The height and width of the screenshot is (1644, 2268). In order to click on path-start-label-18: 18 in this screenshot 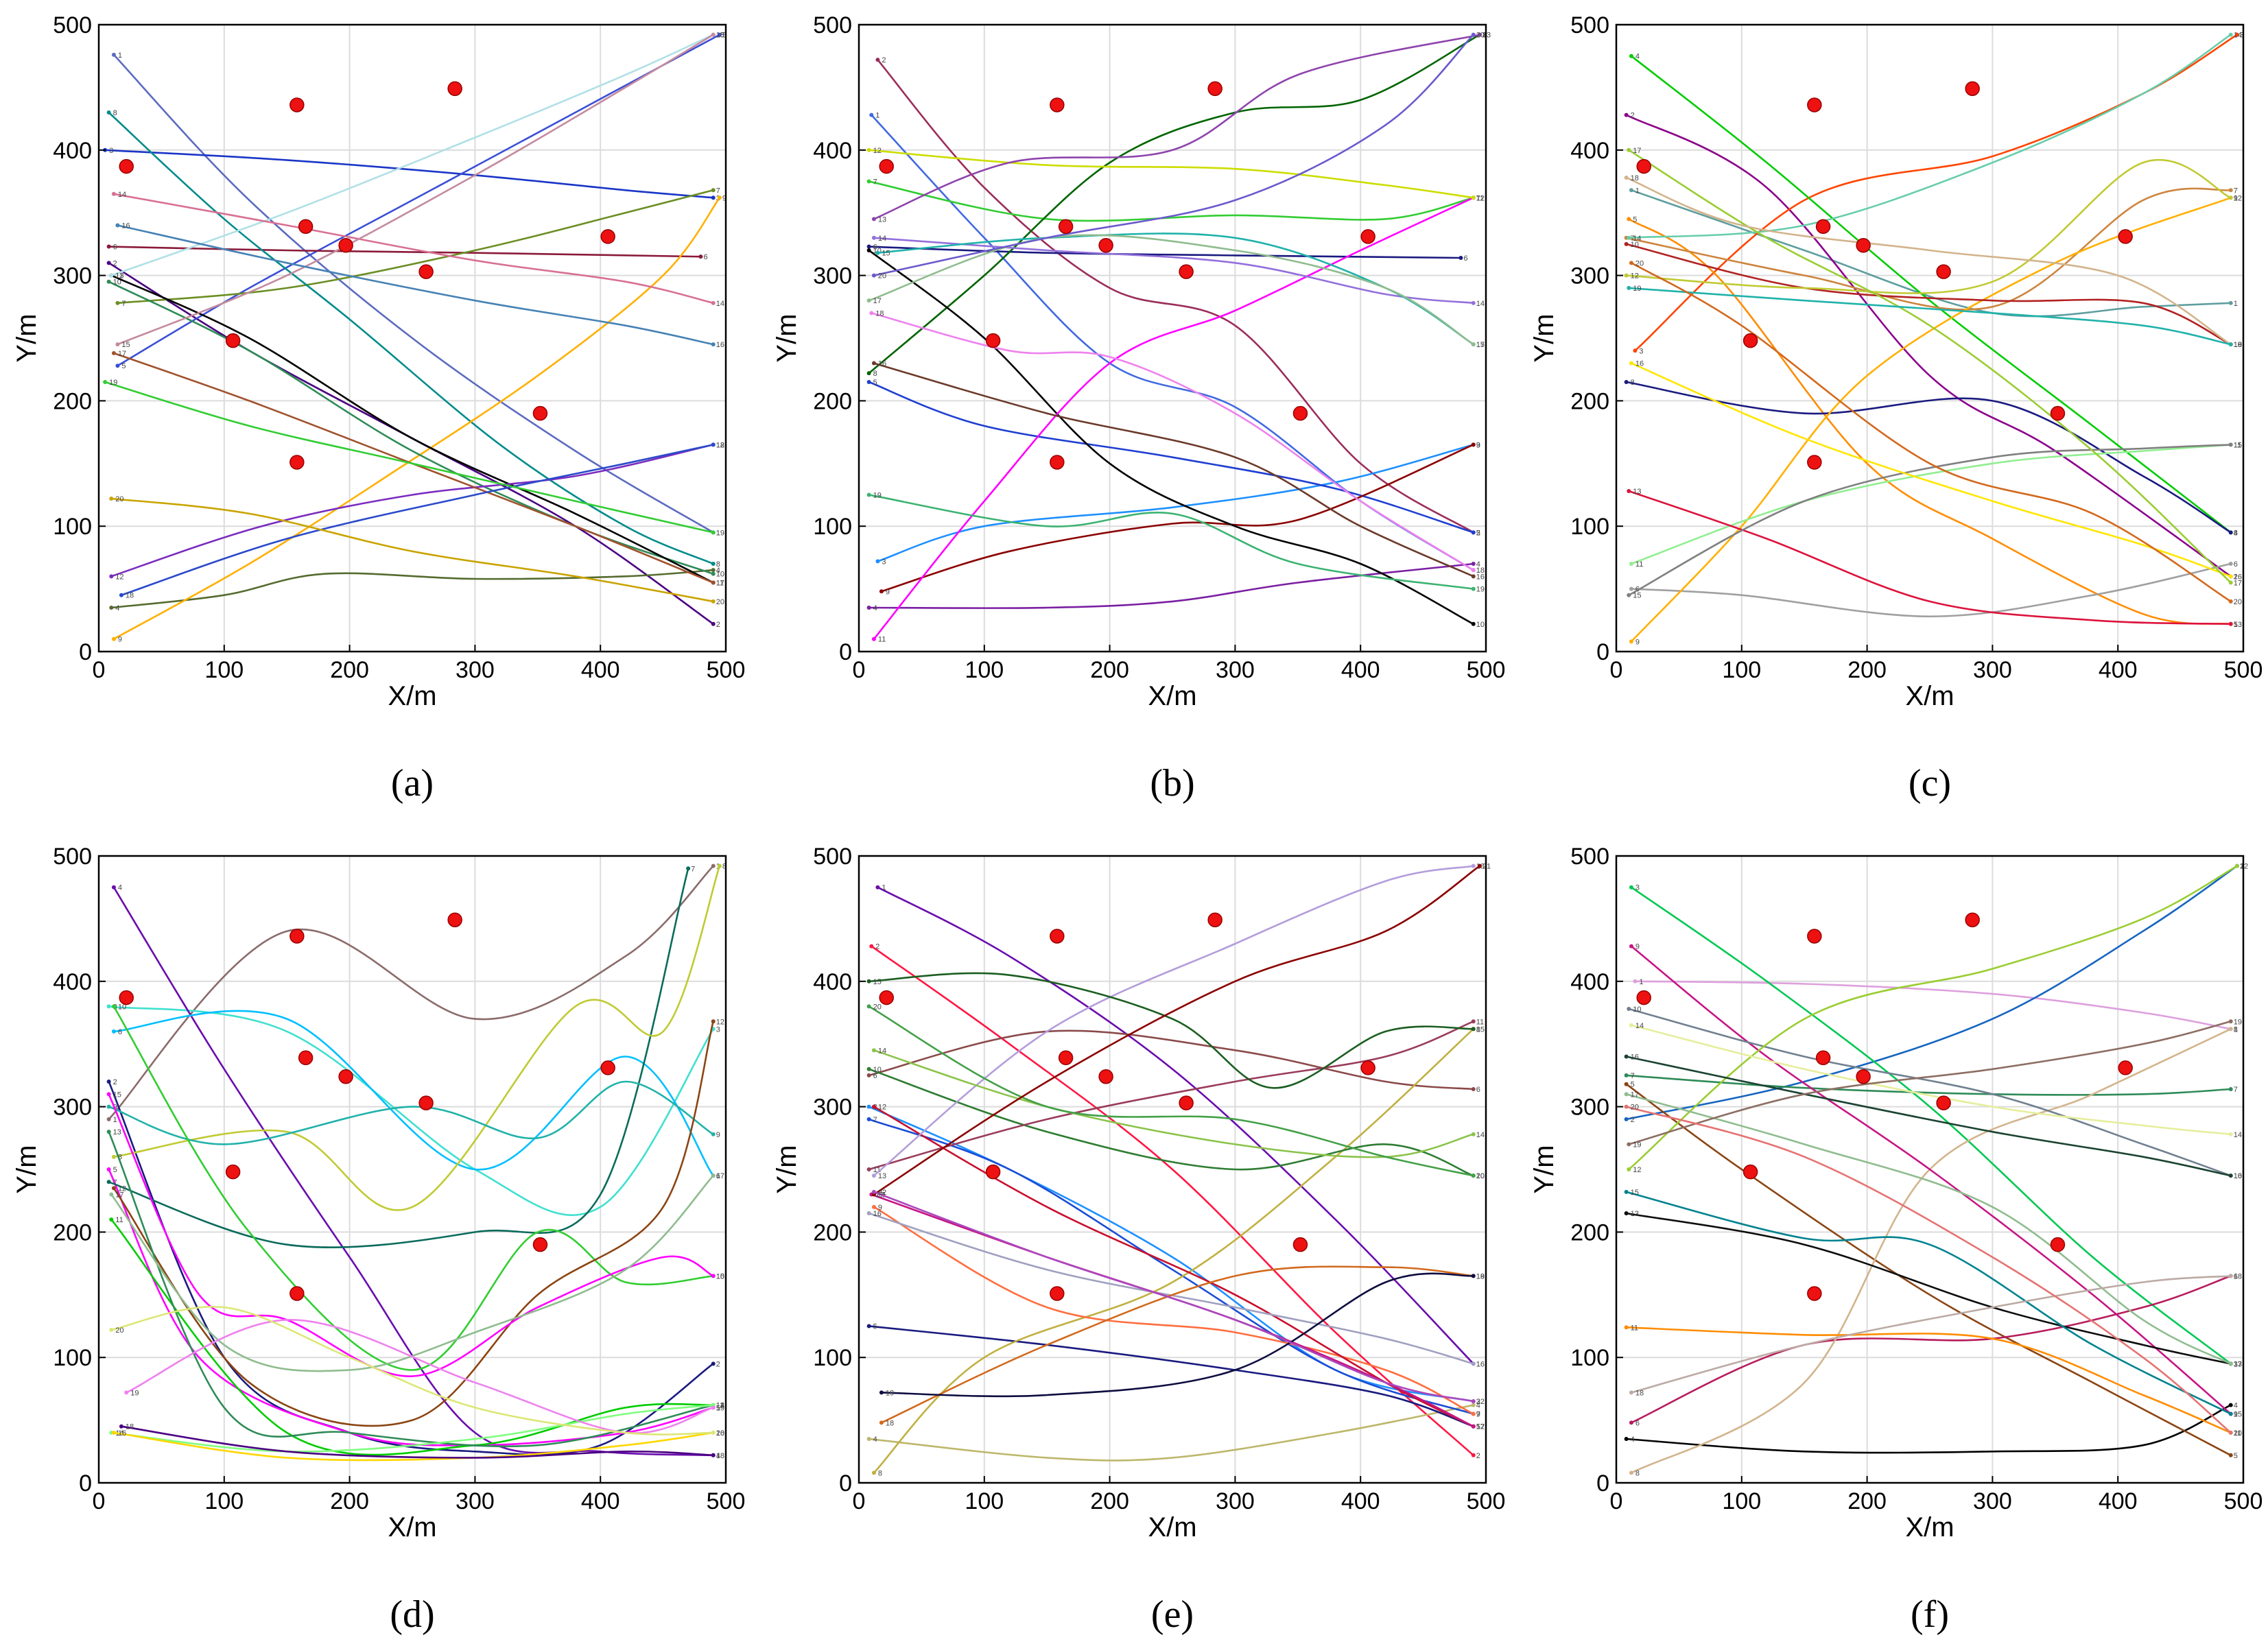, I will do `click(130, 596)`.